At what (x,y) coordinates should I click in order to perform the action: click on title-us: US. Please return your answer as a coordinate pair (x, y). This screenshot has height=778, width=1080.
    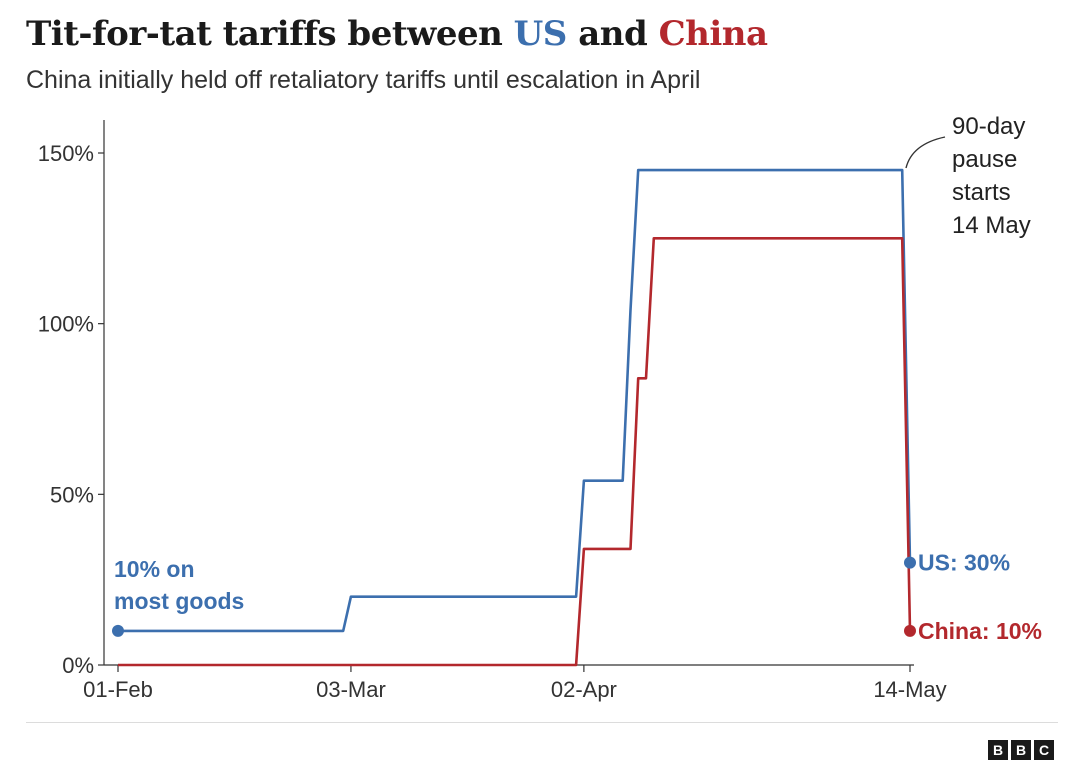
    Looking at the image, I should click on (540, 34).